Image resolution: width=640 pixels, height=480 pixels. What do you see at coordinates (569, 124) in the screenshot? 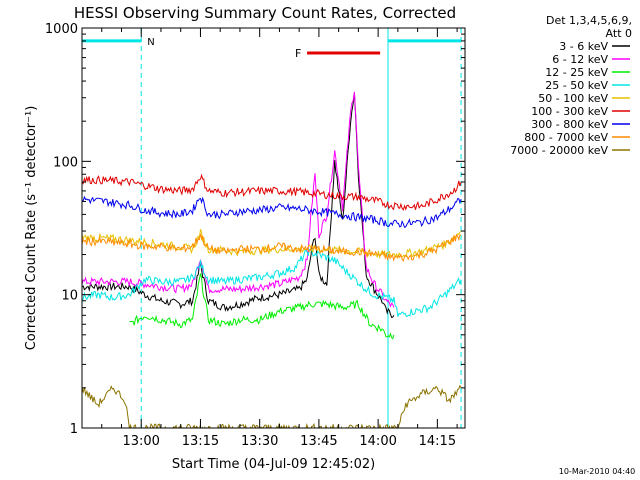
I see `legend-label: 300 - 800 keV` at bounding box center [569, 124].